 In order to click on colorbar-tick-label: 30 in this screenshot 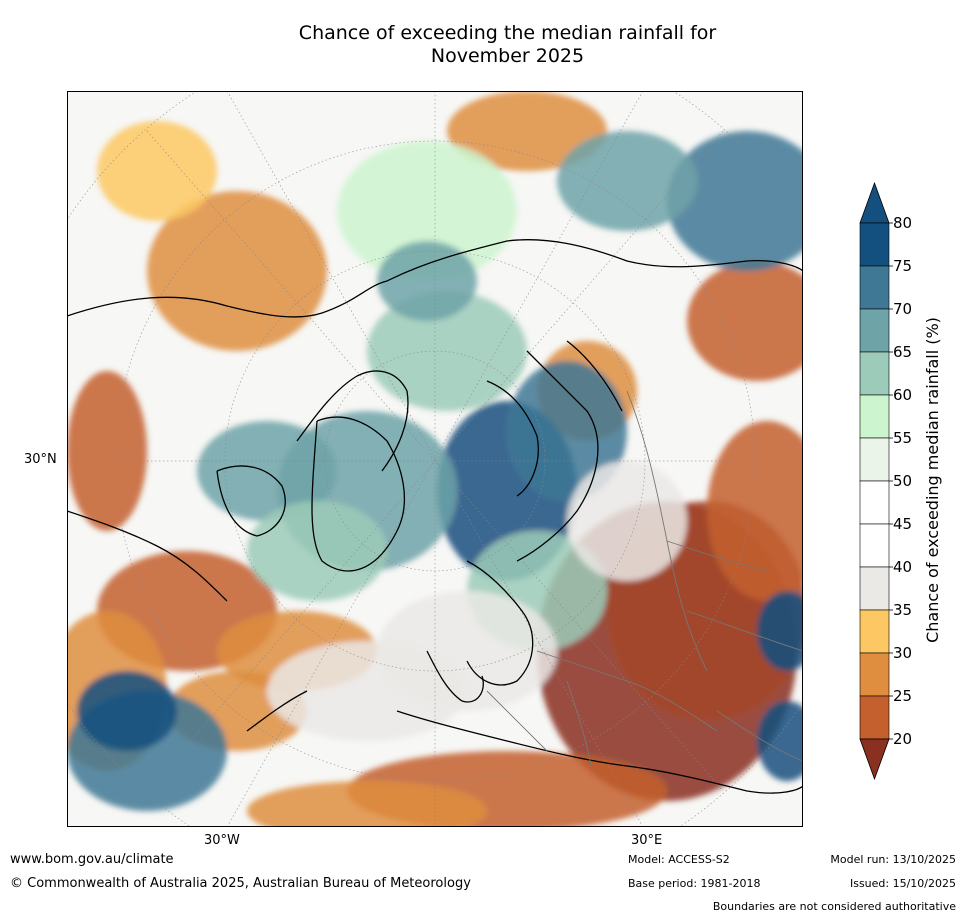, I will do `click(902, 653)`.